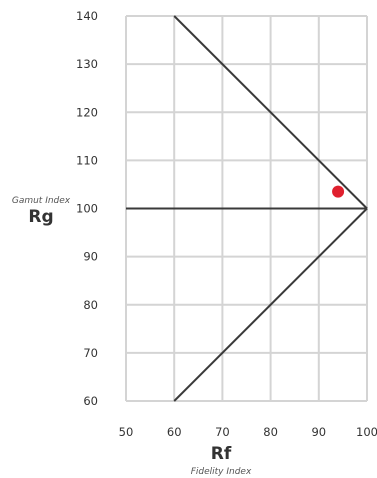  What do you see at coordinates (221, 472) in the screenshot?
I see `x-axis-sublabel: Fidelity Index` at bounding box center [221, 472].